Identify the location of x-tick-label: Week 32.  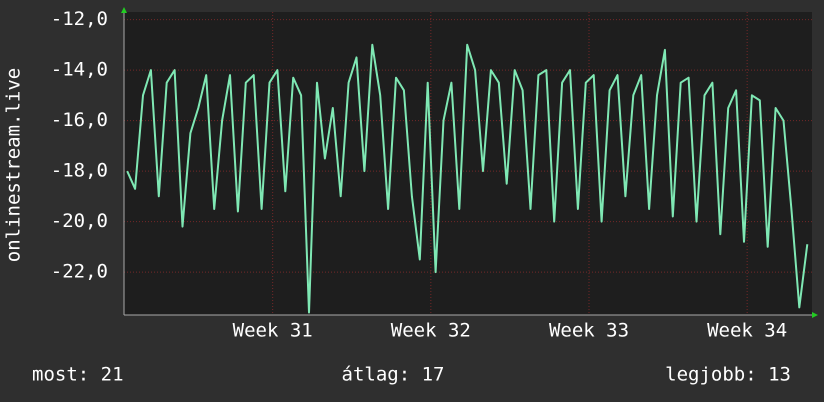
(431, 331).